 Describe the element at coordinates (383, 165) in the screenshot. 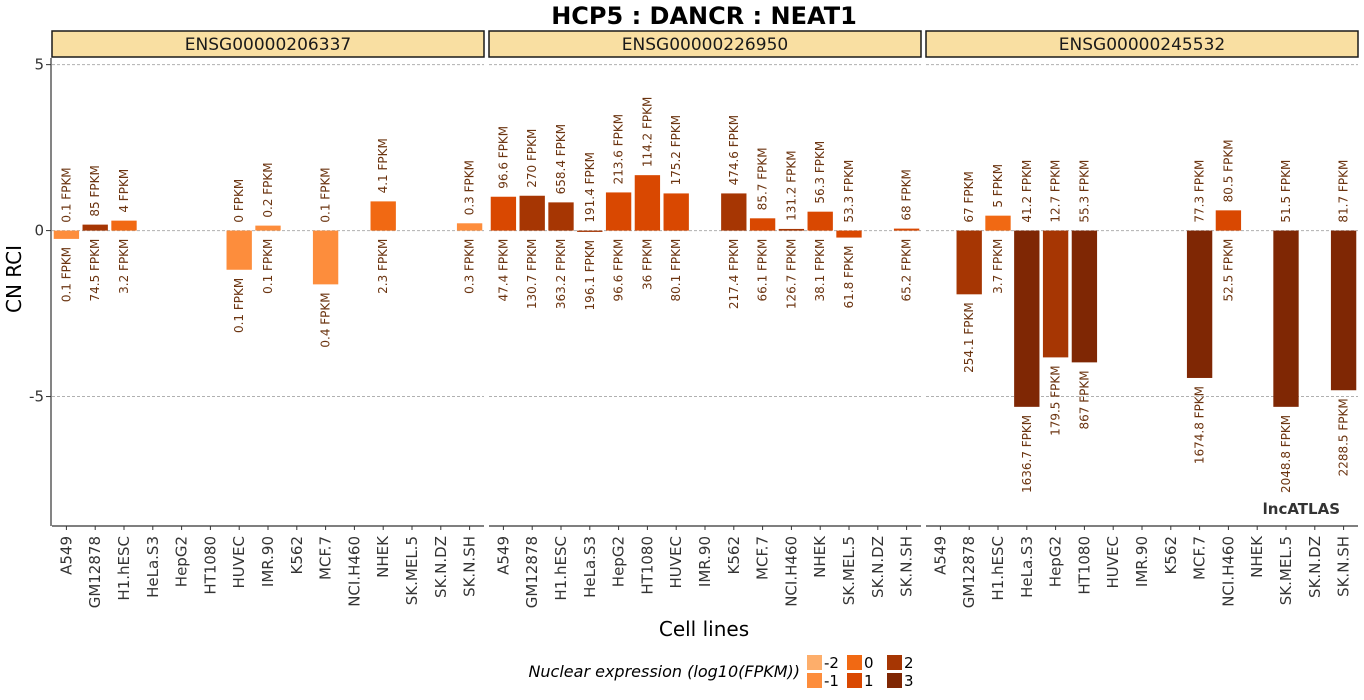

I see `cyto-fpkm-label: 4.1 FPKM` at that location.